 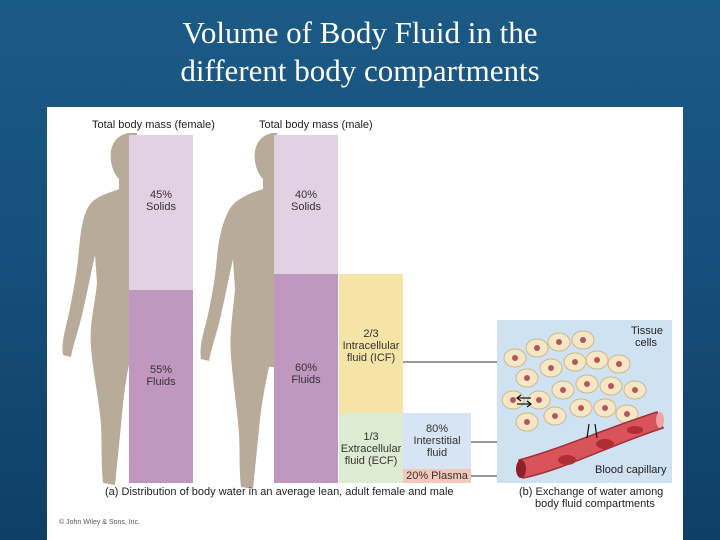 What do you see at coordinates (360, 32) in the screenshot?
I see `title-line-1: Volume of Body Fluid in the` at bounding box center [360, 32].